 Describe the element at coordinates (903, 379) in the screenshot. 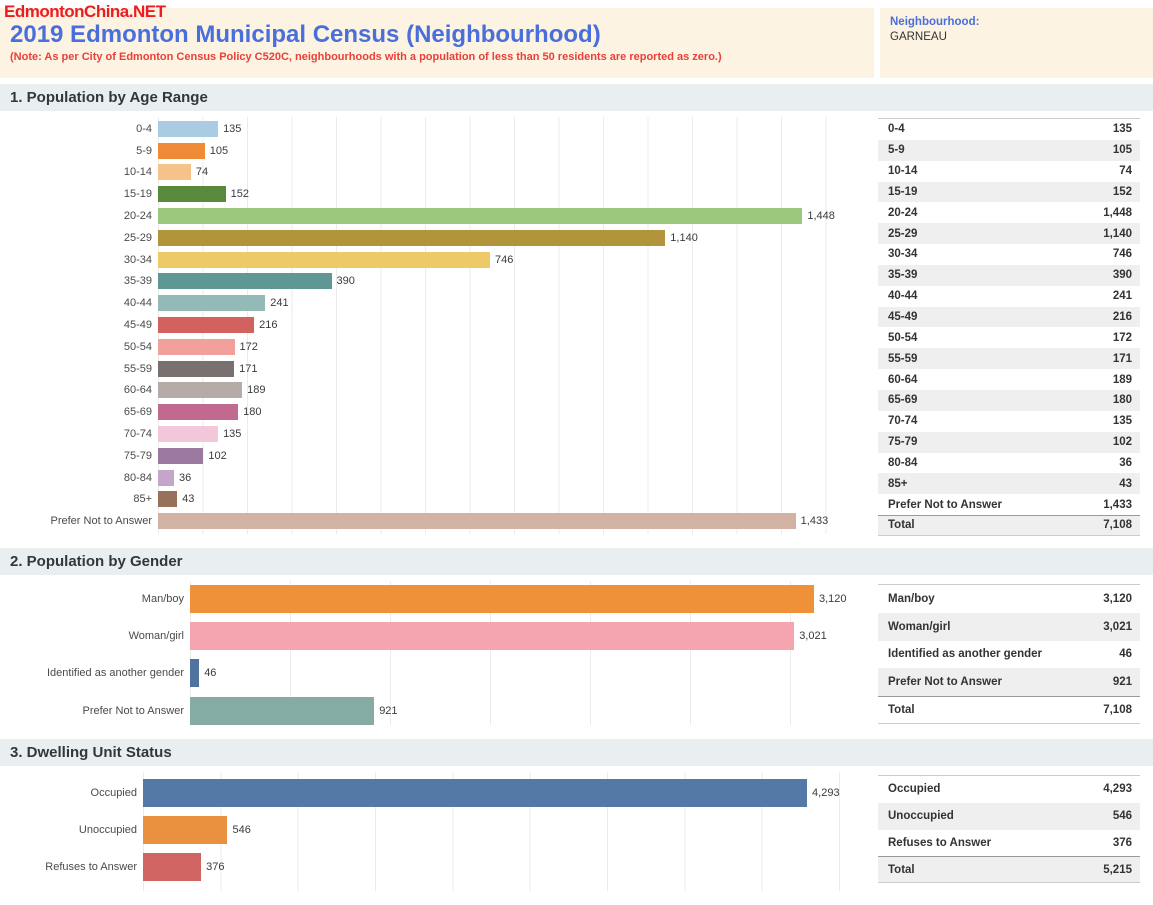

I see `table-row-label: 60-64` at that location.